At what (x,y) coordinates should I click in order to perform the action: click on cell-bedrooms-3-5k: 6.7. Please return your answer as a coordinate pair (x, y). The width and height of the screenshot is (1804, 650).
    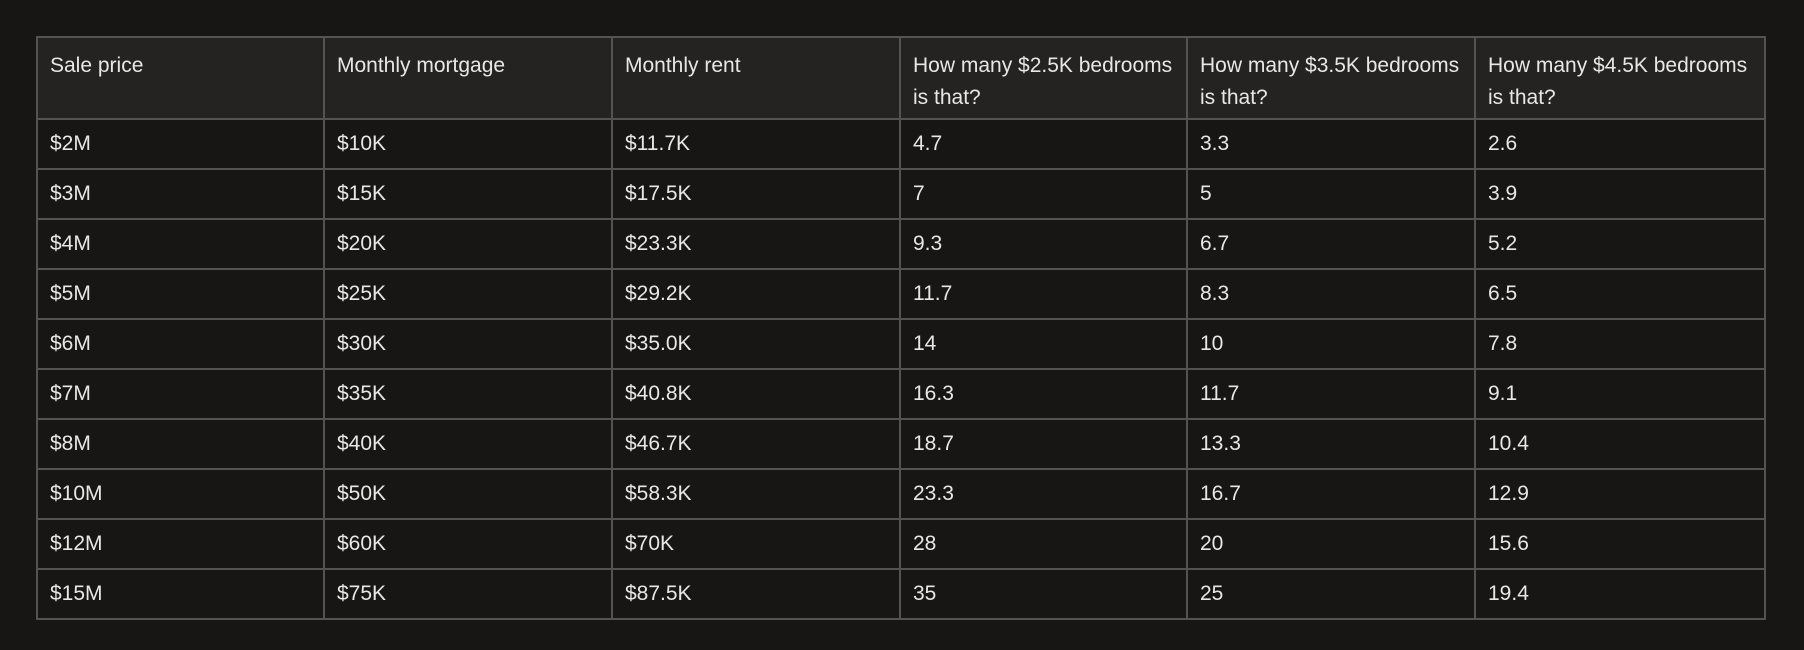
    Looking at the image, I should click on (1331, 244).